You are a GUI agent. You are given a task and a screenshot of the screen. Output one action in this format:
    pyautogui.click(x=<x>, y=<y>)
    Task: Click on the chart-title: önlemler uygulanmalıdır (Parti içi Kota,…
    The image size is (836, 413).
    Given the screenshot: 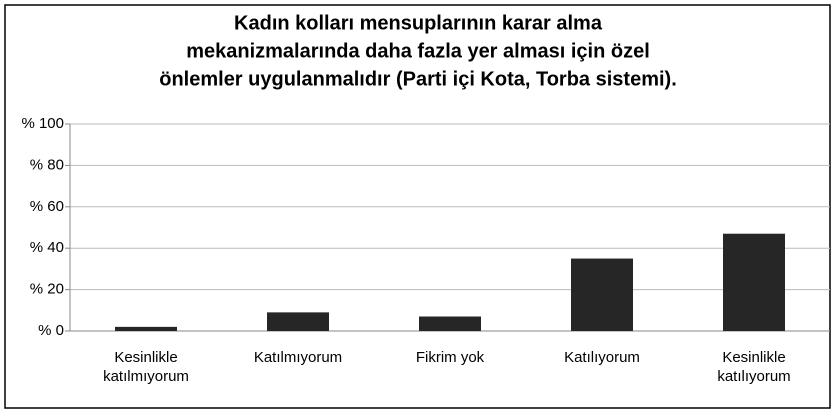 What is the action you would take?
    pyautogui.click(x=418, y=79)
    